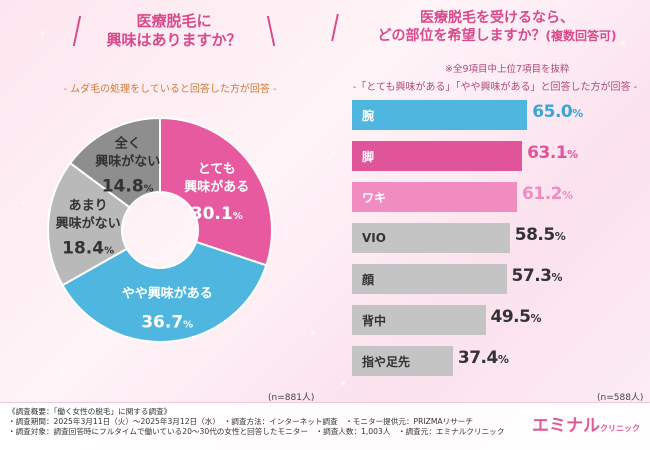  Describe the element at coordinates (374, 320) in the screenshot. I see `bar-label-5: 背中` at that location.